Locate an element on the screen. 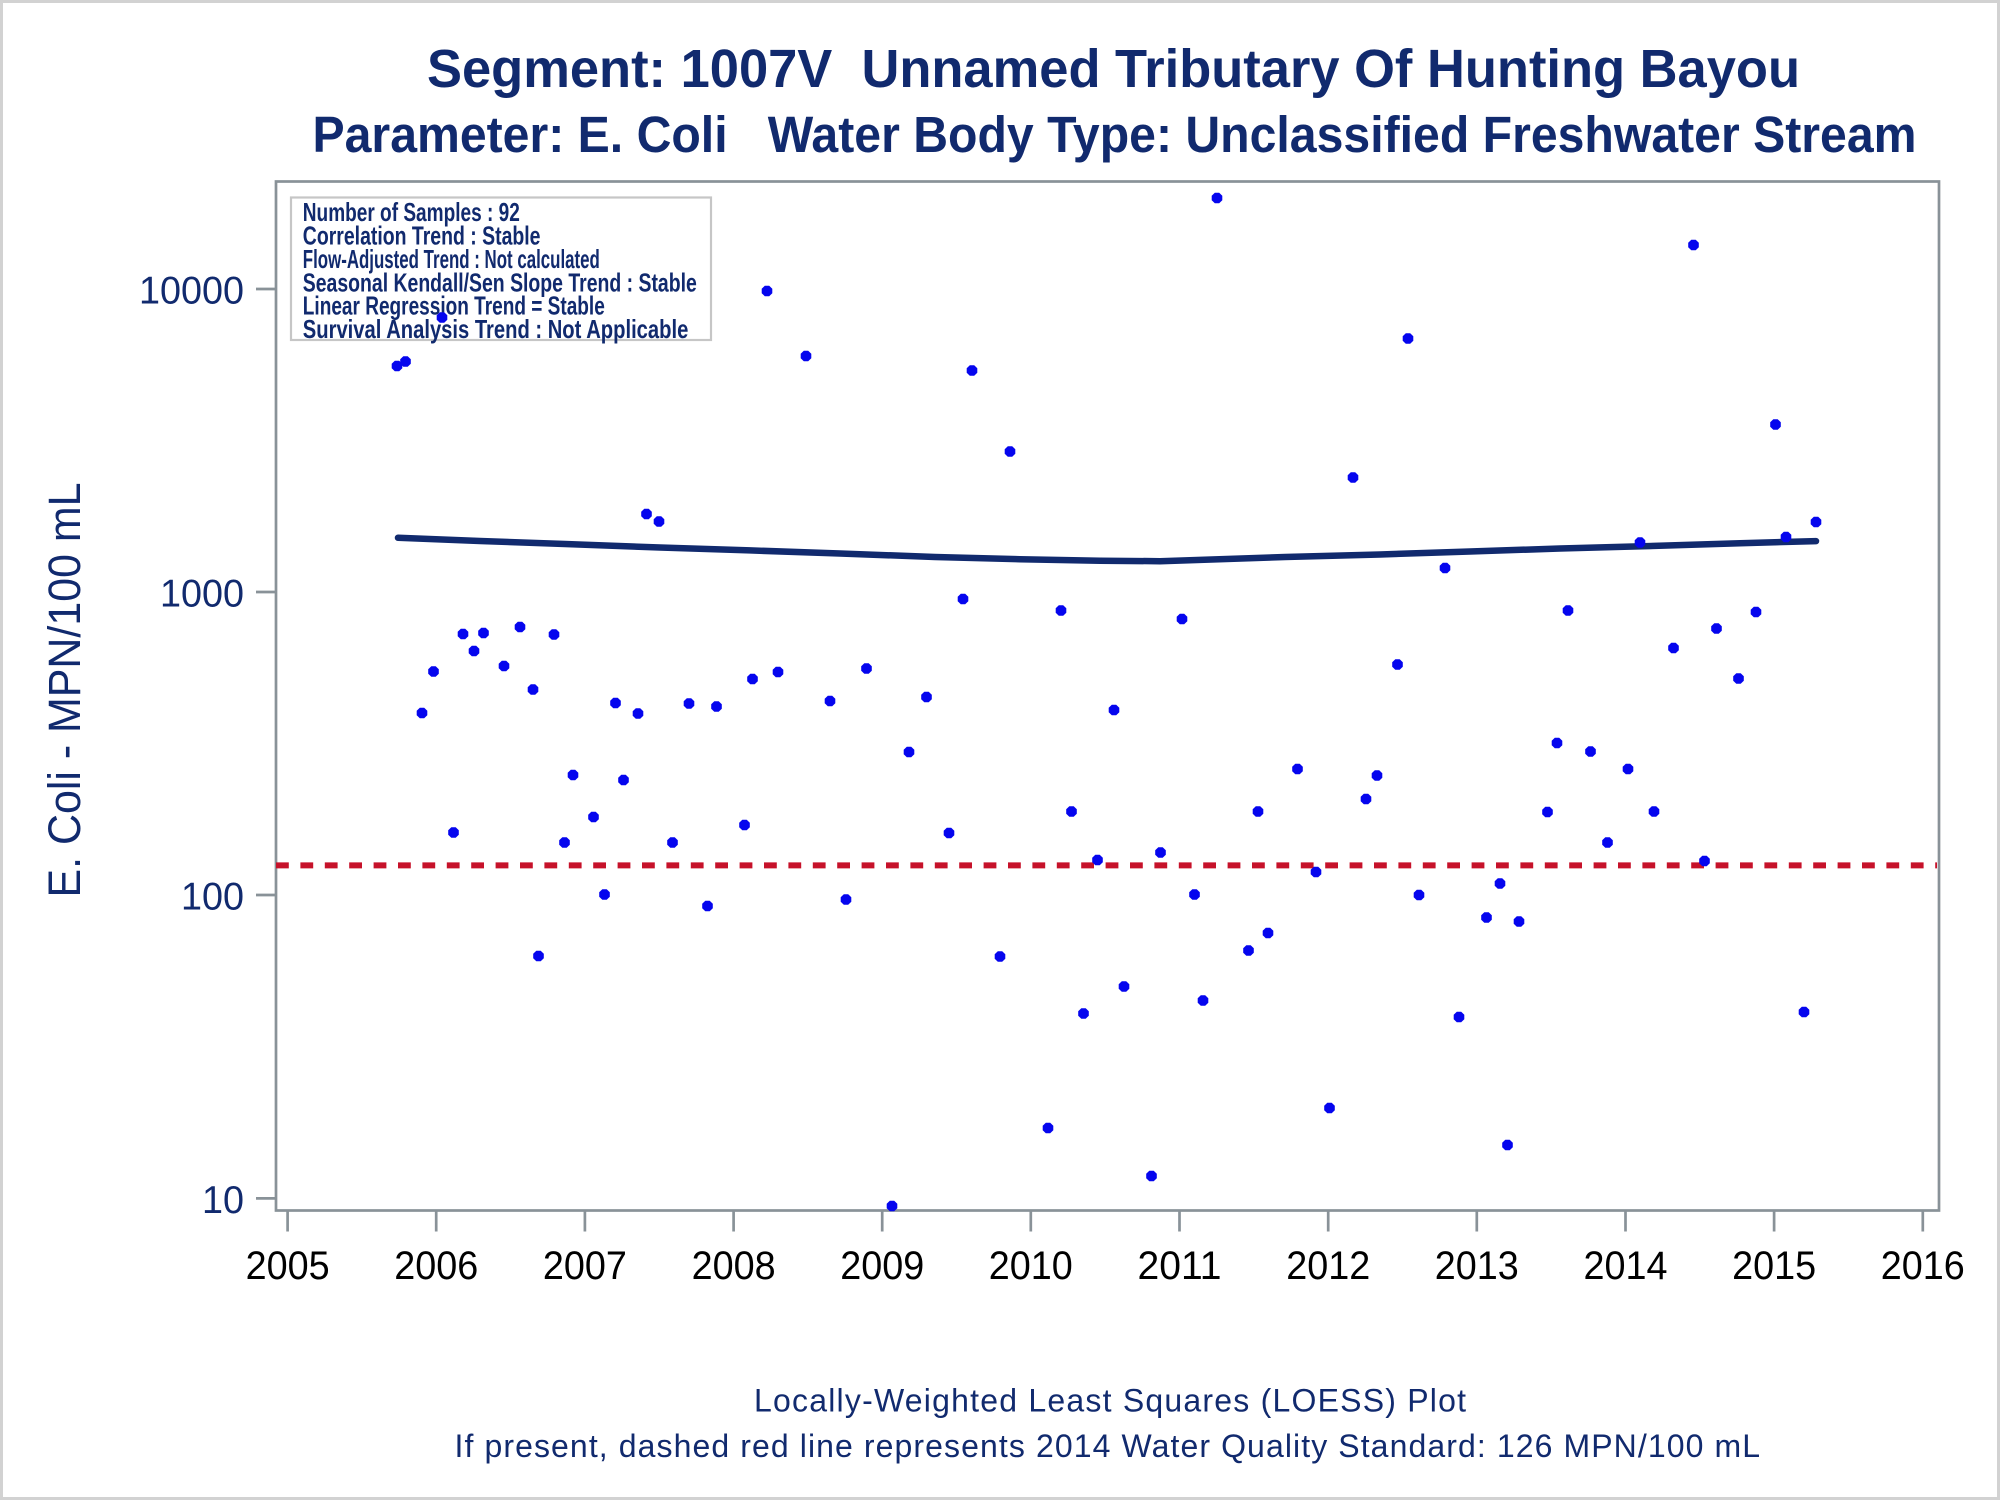  svg-text: 2011 is located at coordinates (1180, 1266).